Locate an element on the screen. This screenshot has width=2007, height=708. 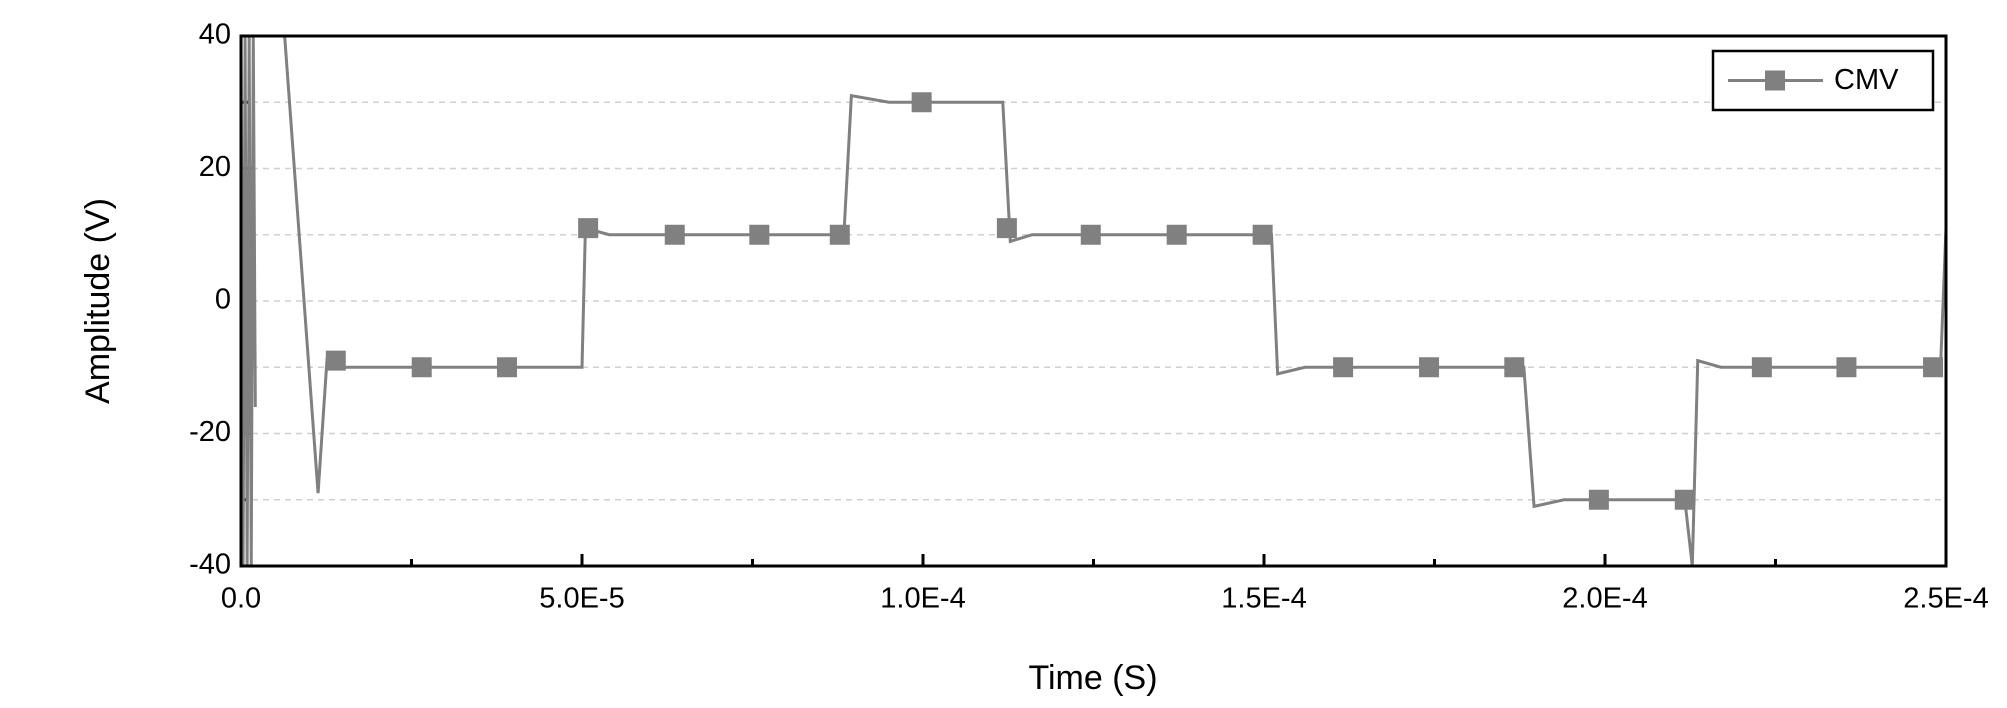
y-tick-label: -20 is located at coordinates (210, 432).